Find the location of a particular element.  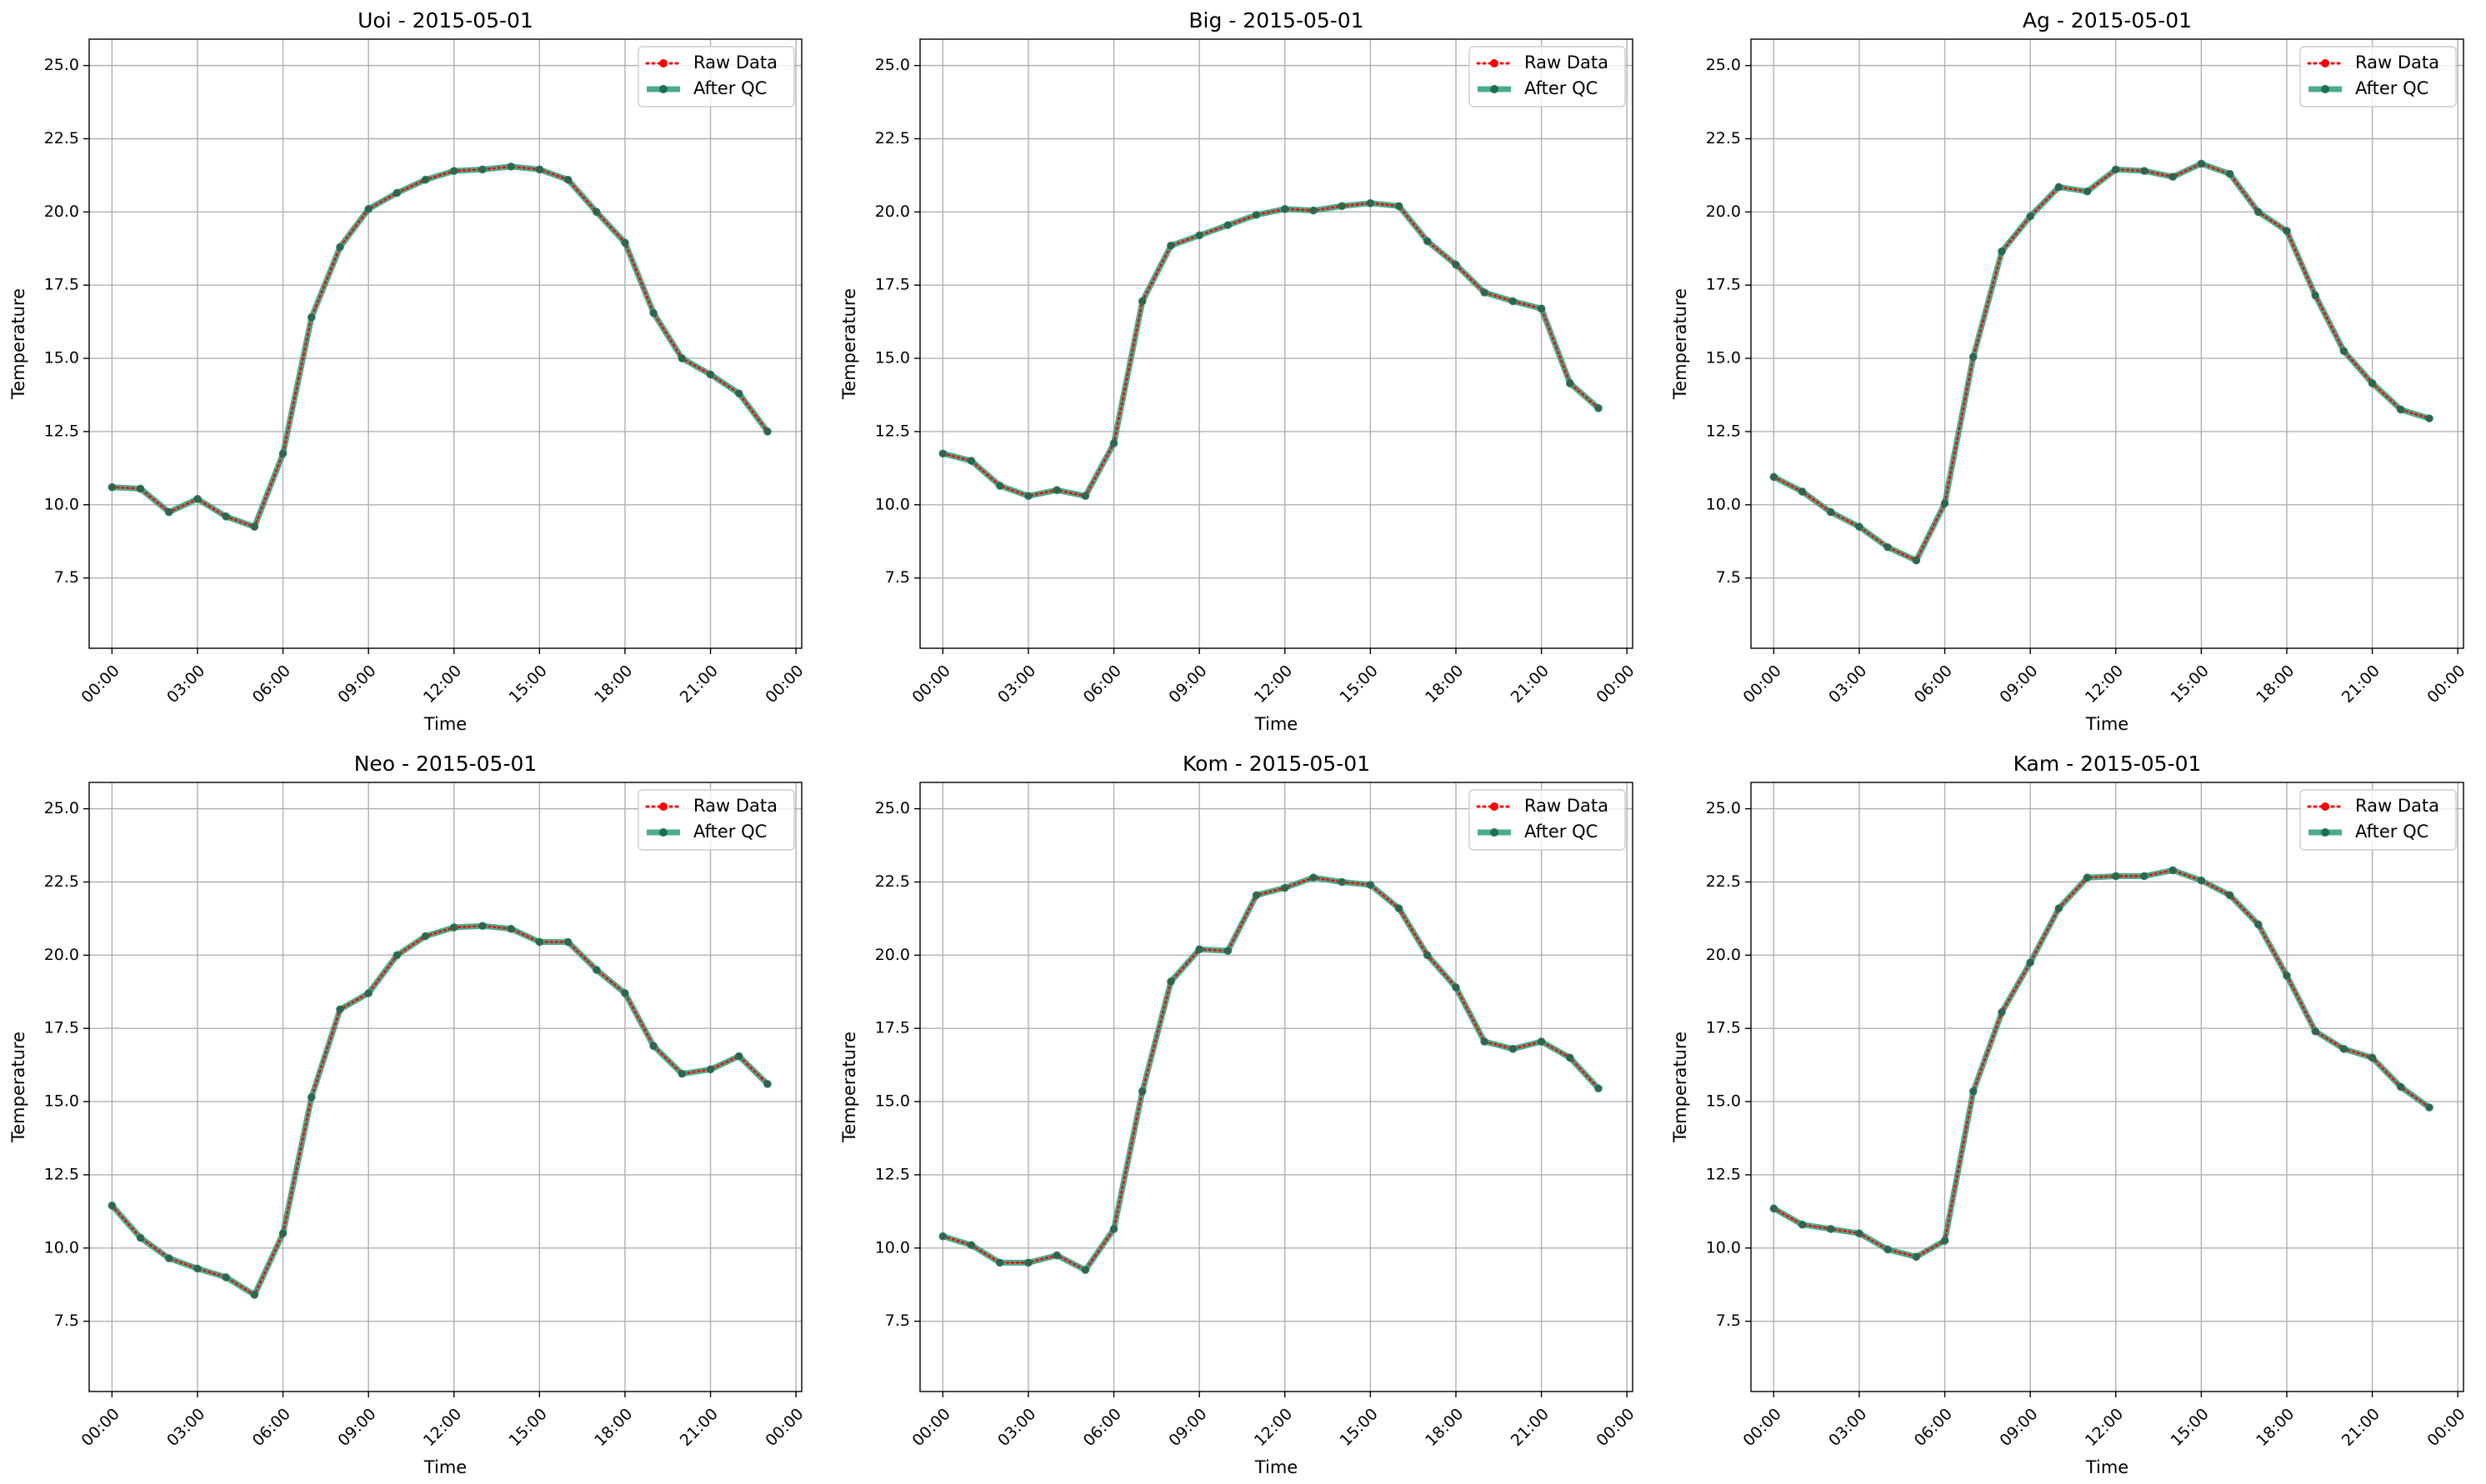

chart-title: Kam - 2015-05-01 is located at coordinates (2107, 764).